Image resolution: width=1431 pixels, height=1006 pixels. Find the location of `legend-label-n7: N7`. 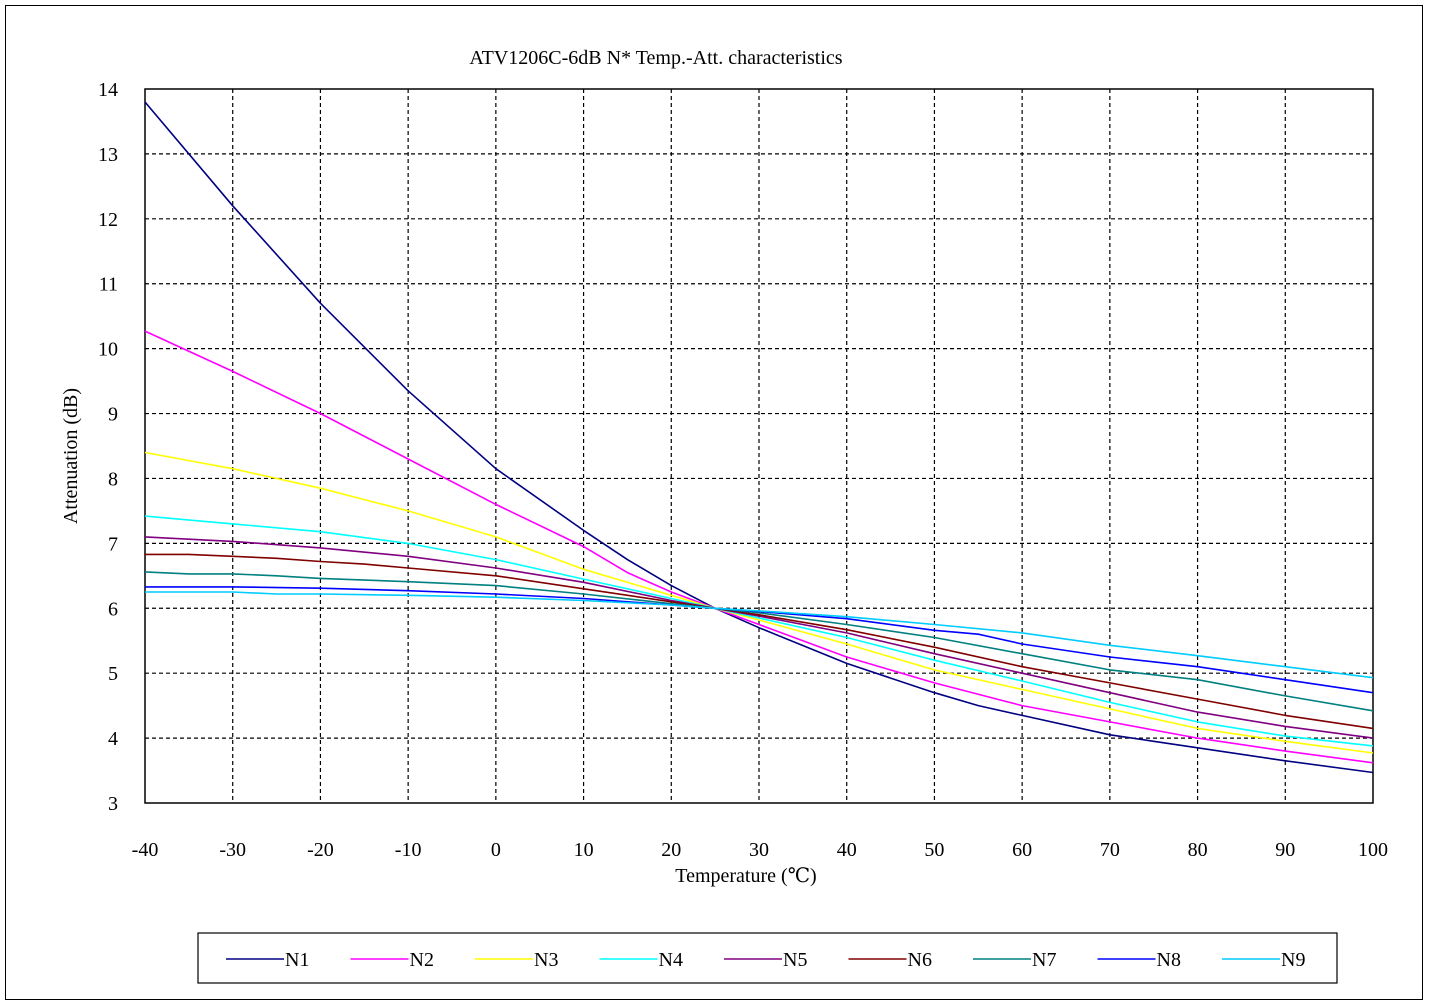

legend-label-n7: N7 is located at coordinates (1044, 960).